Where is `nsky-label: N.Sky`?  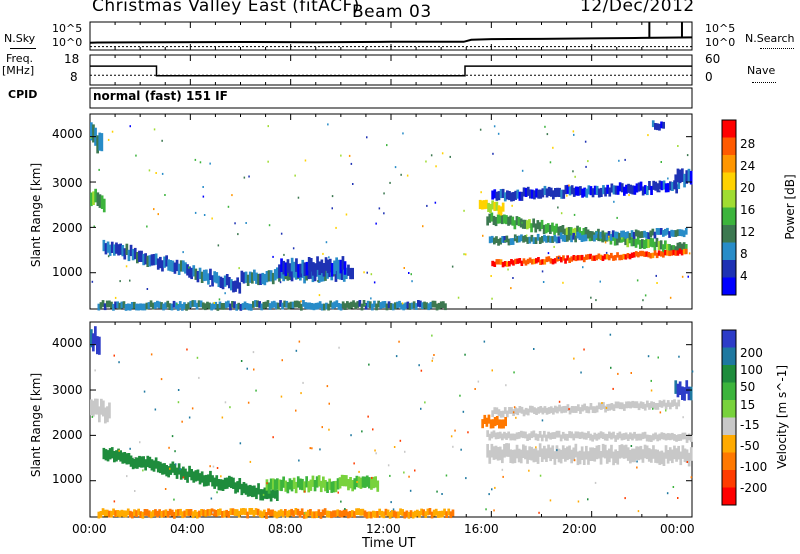
nsky-label: N.Sky is located at coordinates (20, 38).